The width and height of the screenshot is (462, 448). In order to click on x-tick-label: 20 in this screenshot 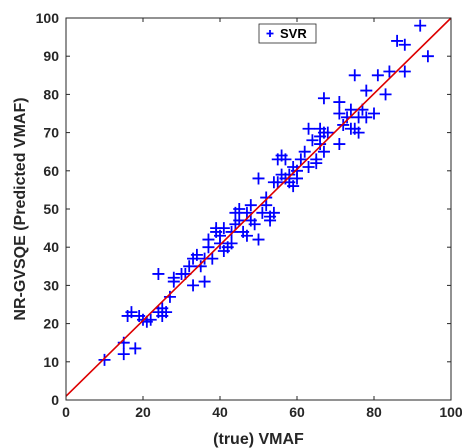, I will do `click(143, 412)`.